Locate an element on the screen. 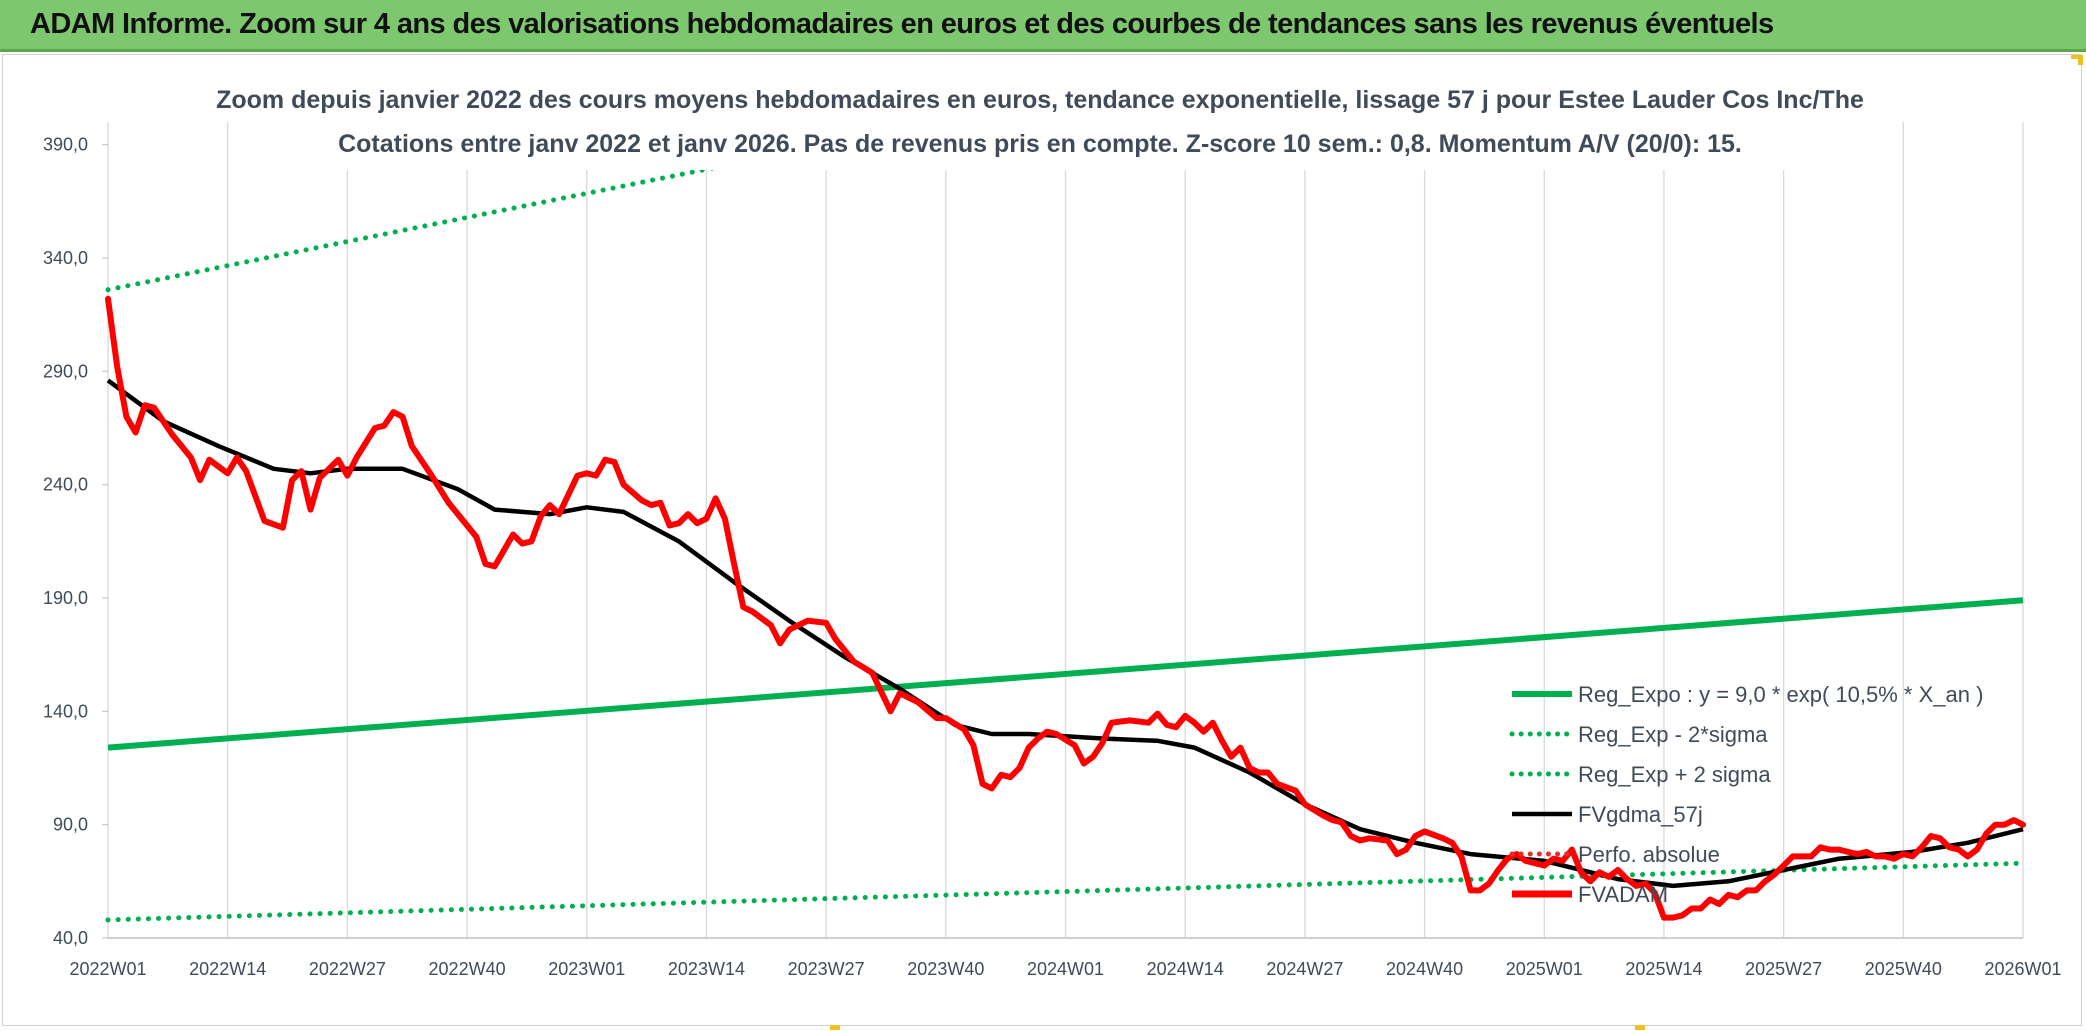  legend-label: Reg_Exp + 2 sigma is located at coordinates (1674, 774).